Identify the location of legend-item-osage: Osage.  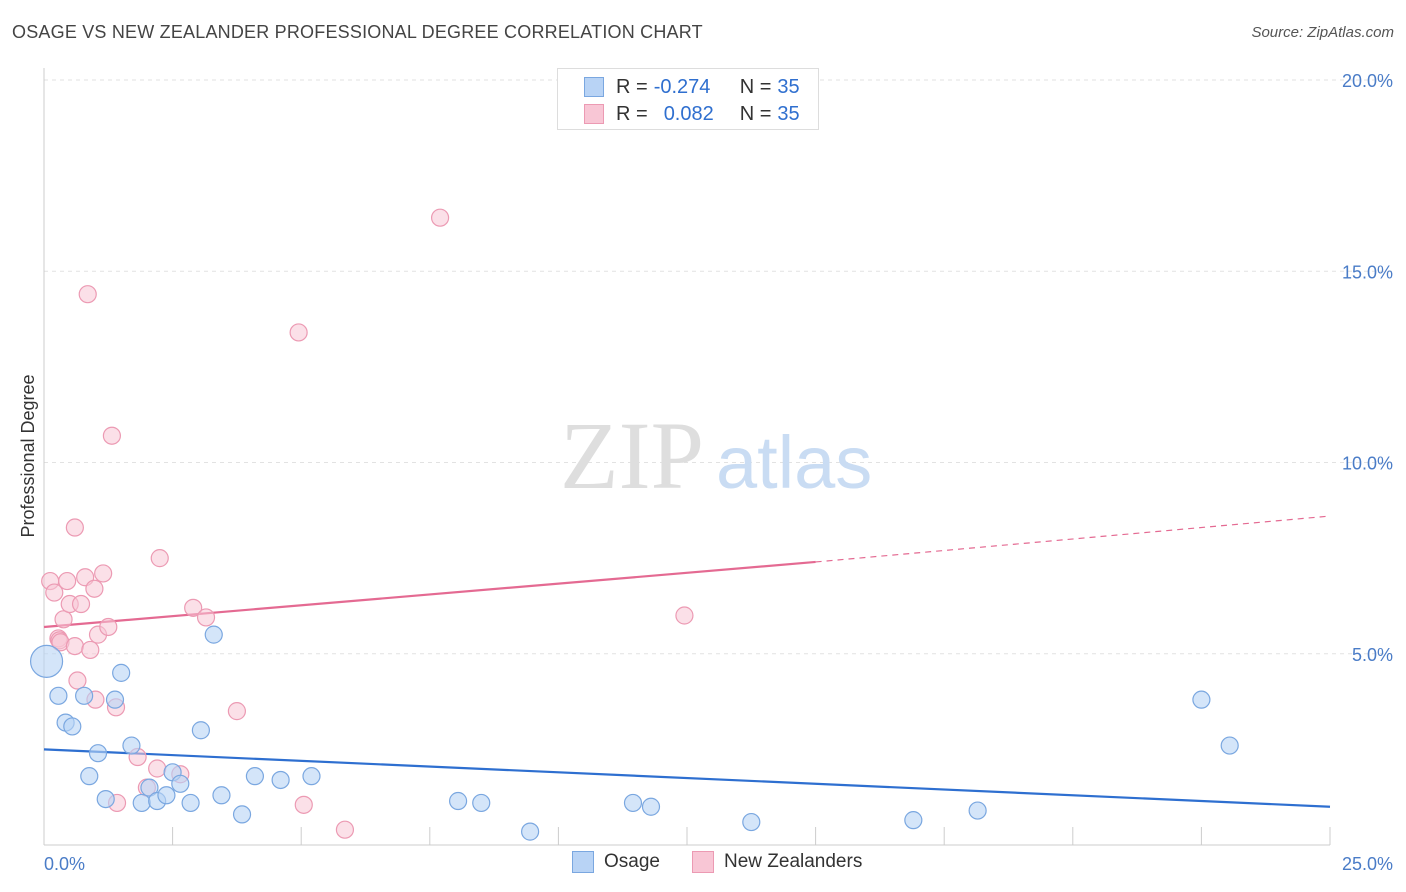
(616, 862).